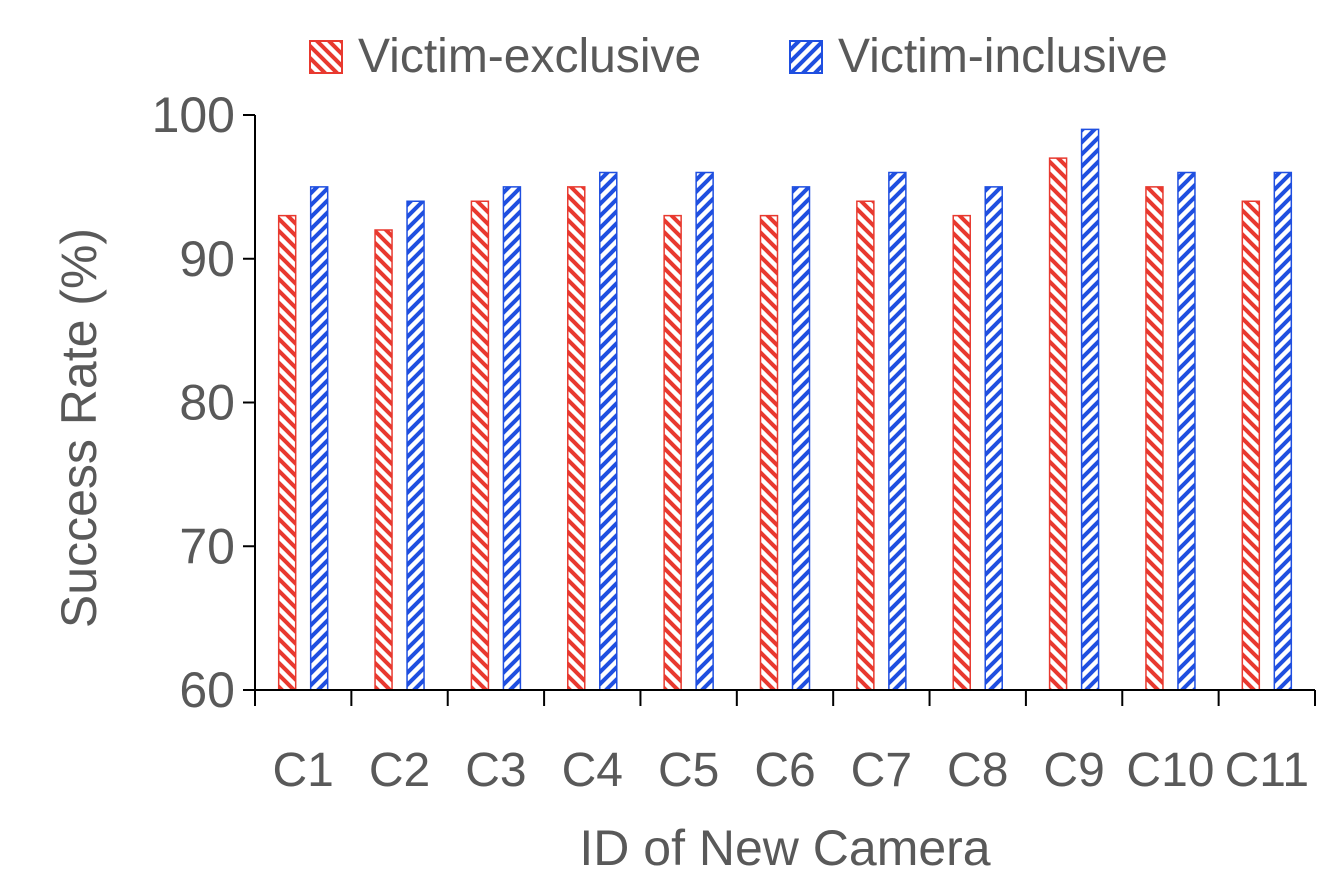 This screenshot has height=890, width=1336. I want to click on bar-victim-exclusive-c9, so click(1058, 424).